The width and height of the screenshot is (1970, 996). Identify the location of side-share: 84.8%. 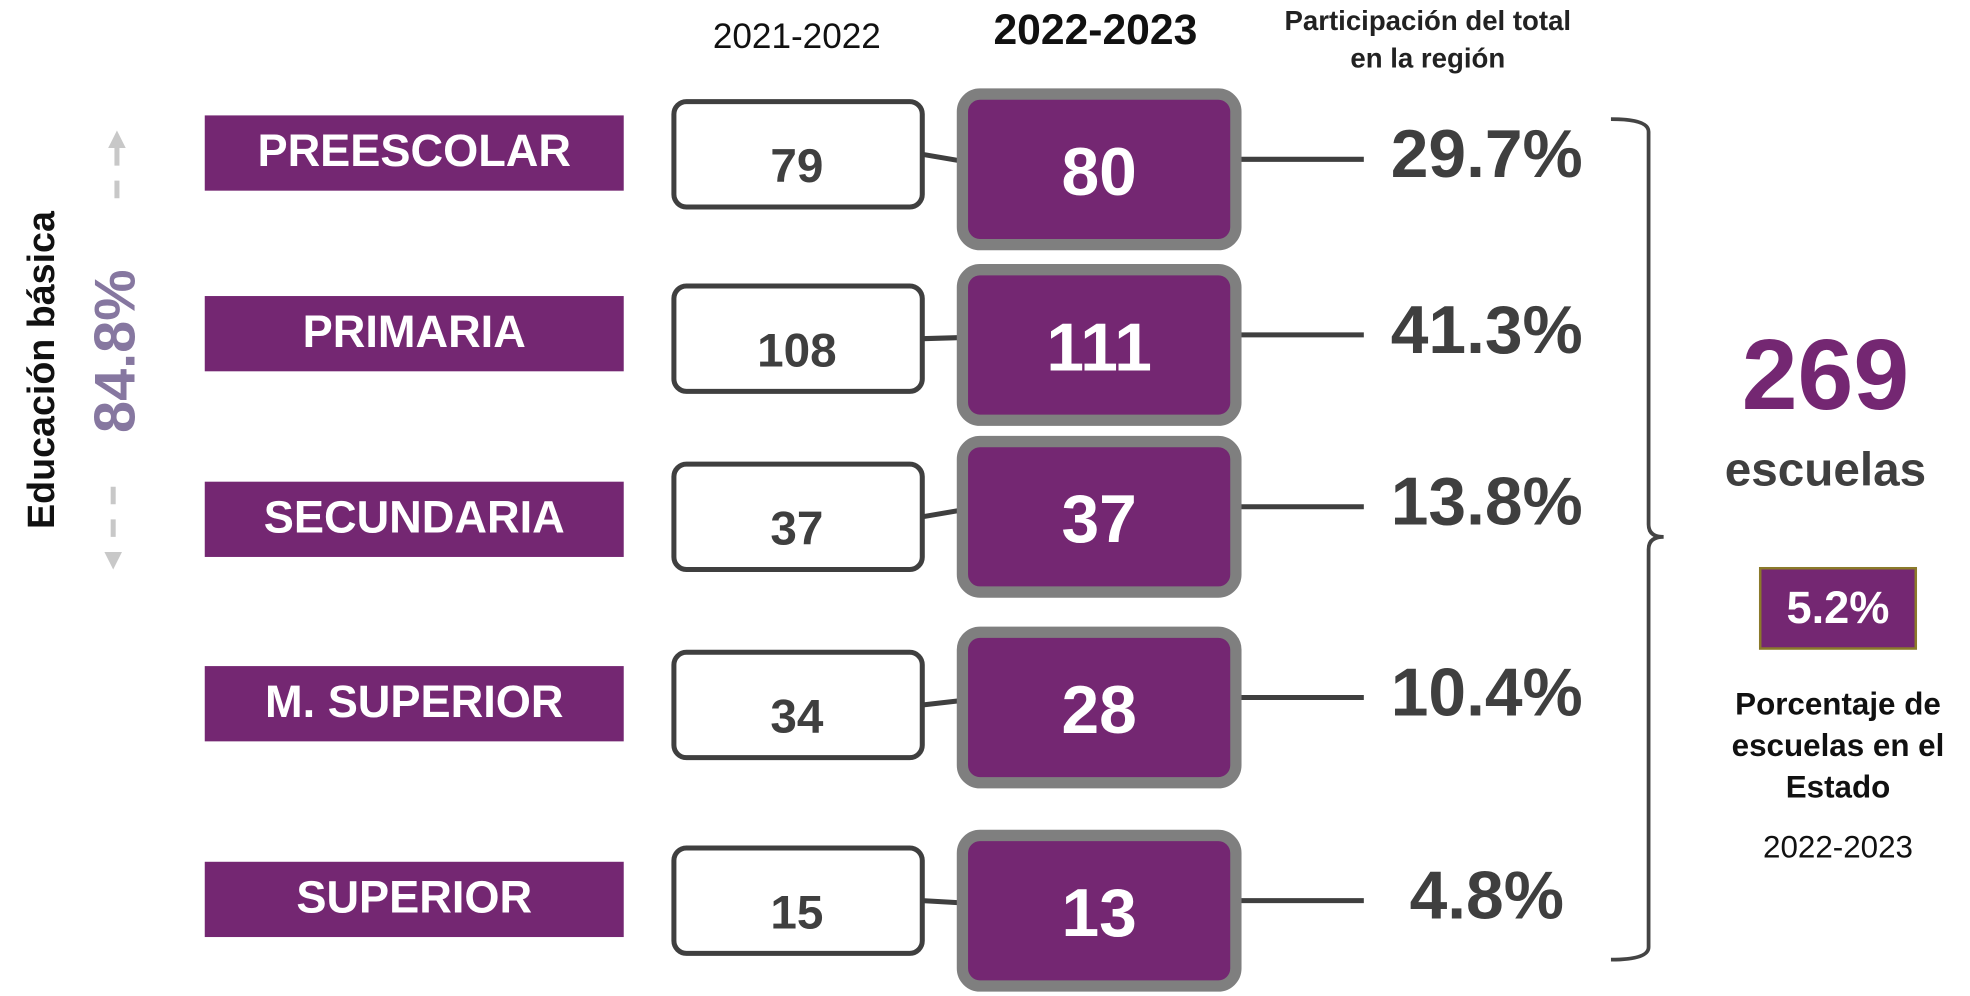
(116, 351).